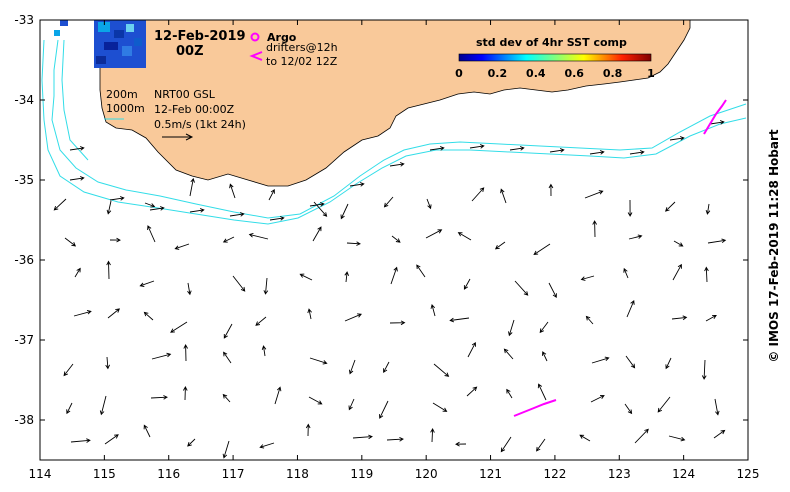 Image resolution: width=790 pixels, height=492 pixels. What do you see at coordinates (302, 61) in the screenshot?
I see `drifters-label-2: to 12/02 12Z` at bounding box center [302, 61].